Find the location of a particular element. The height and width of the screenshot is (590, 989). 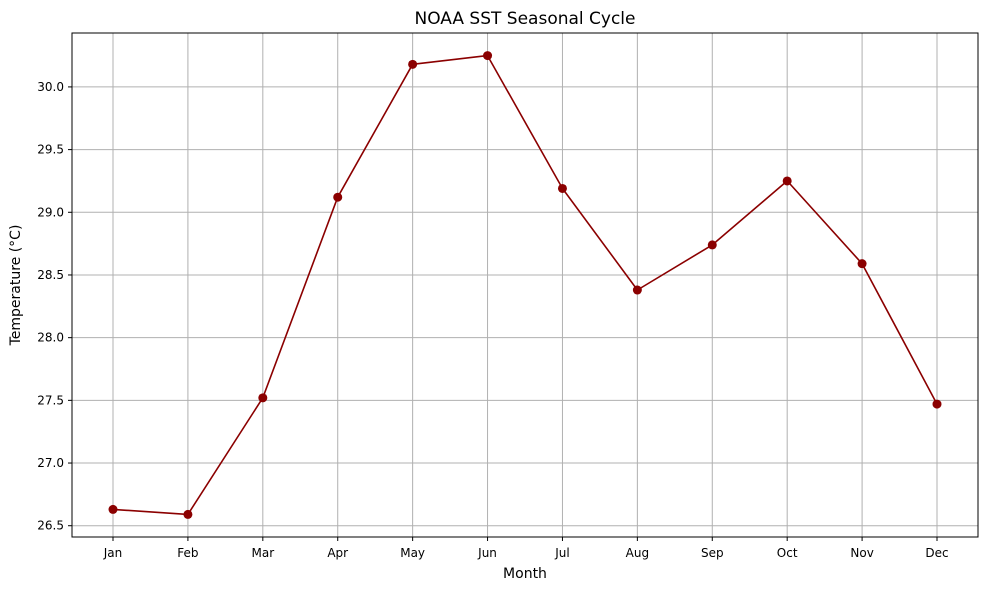

data-point-may is located at coordinates (413, 64).